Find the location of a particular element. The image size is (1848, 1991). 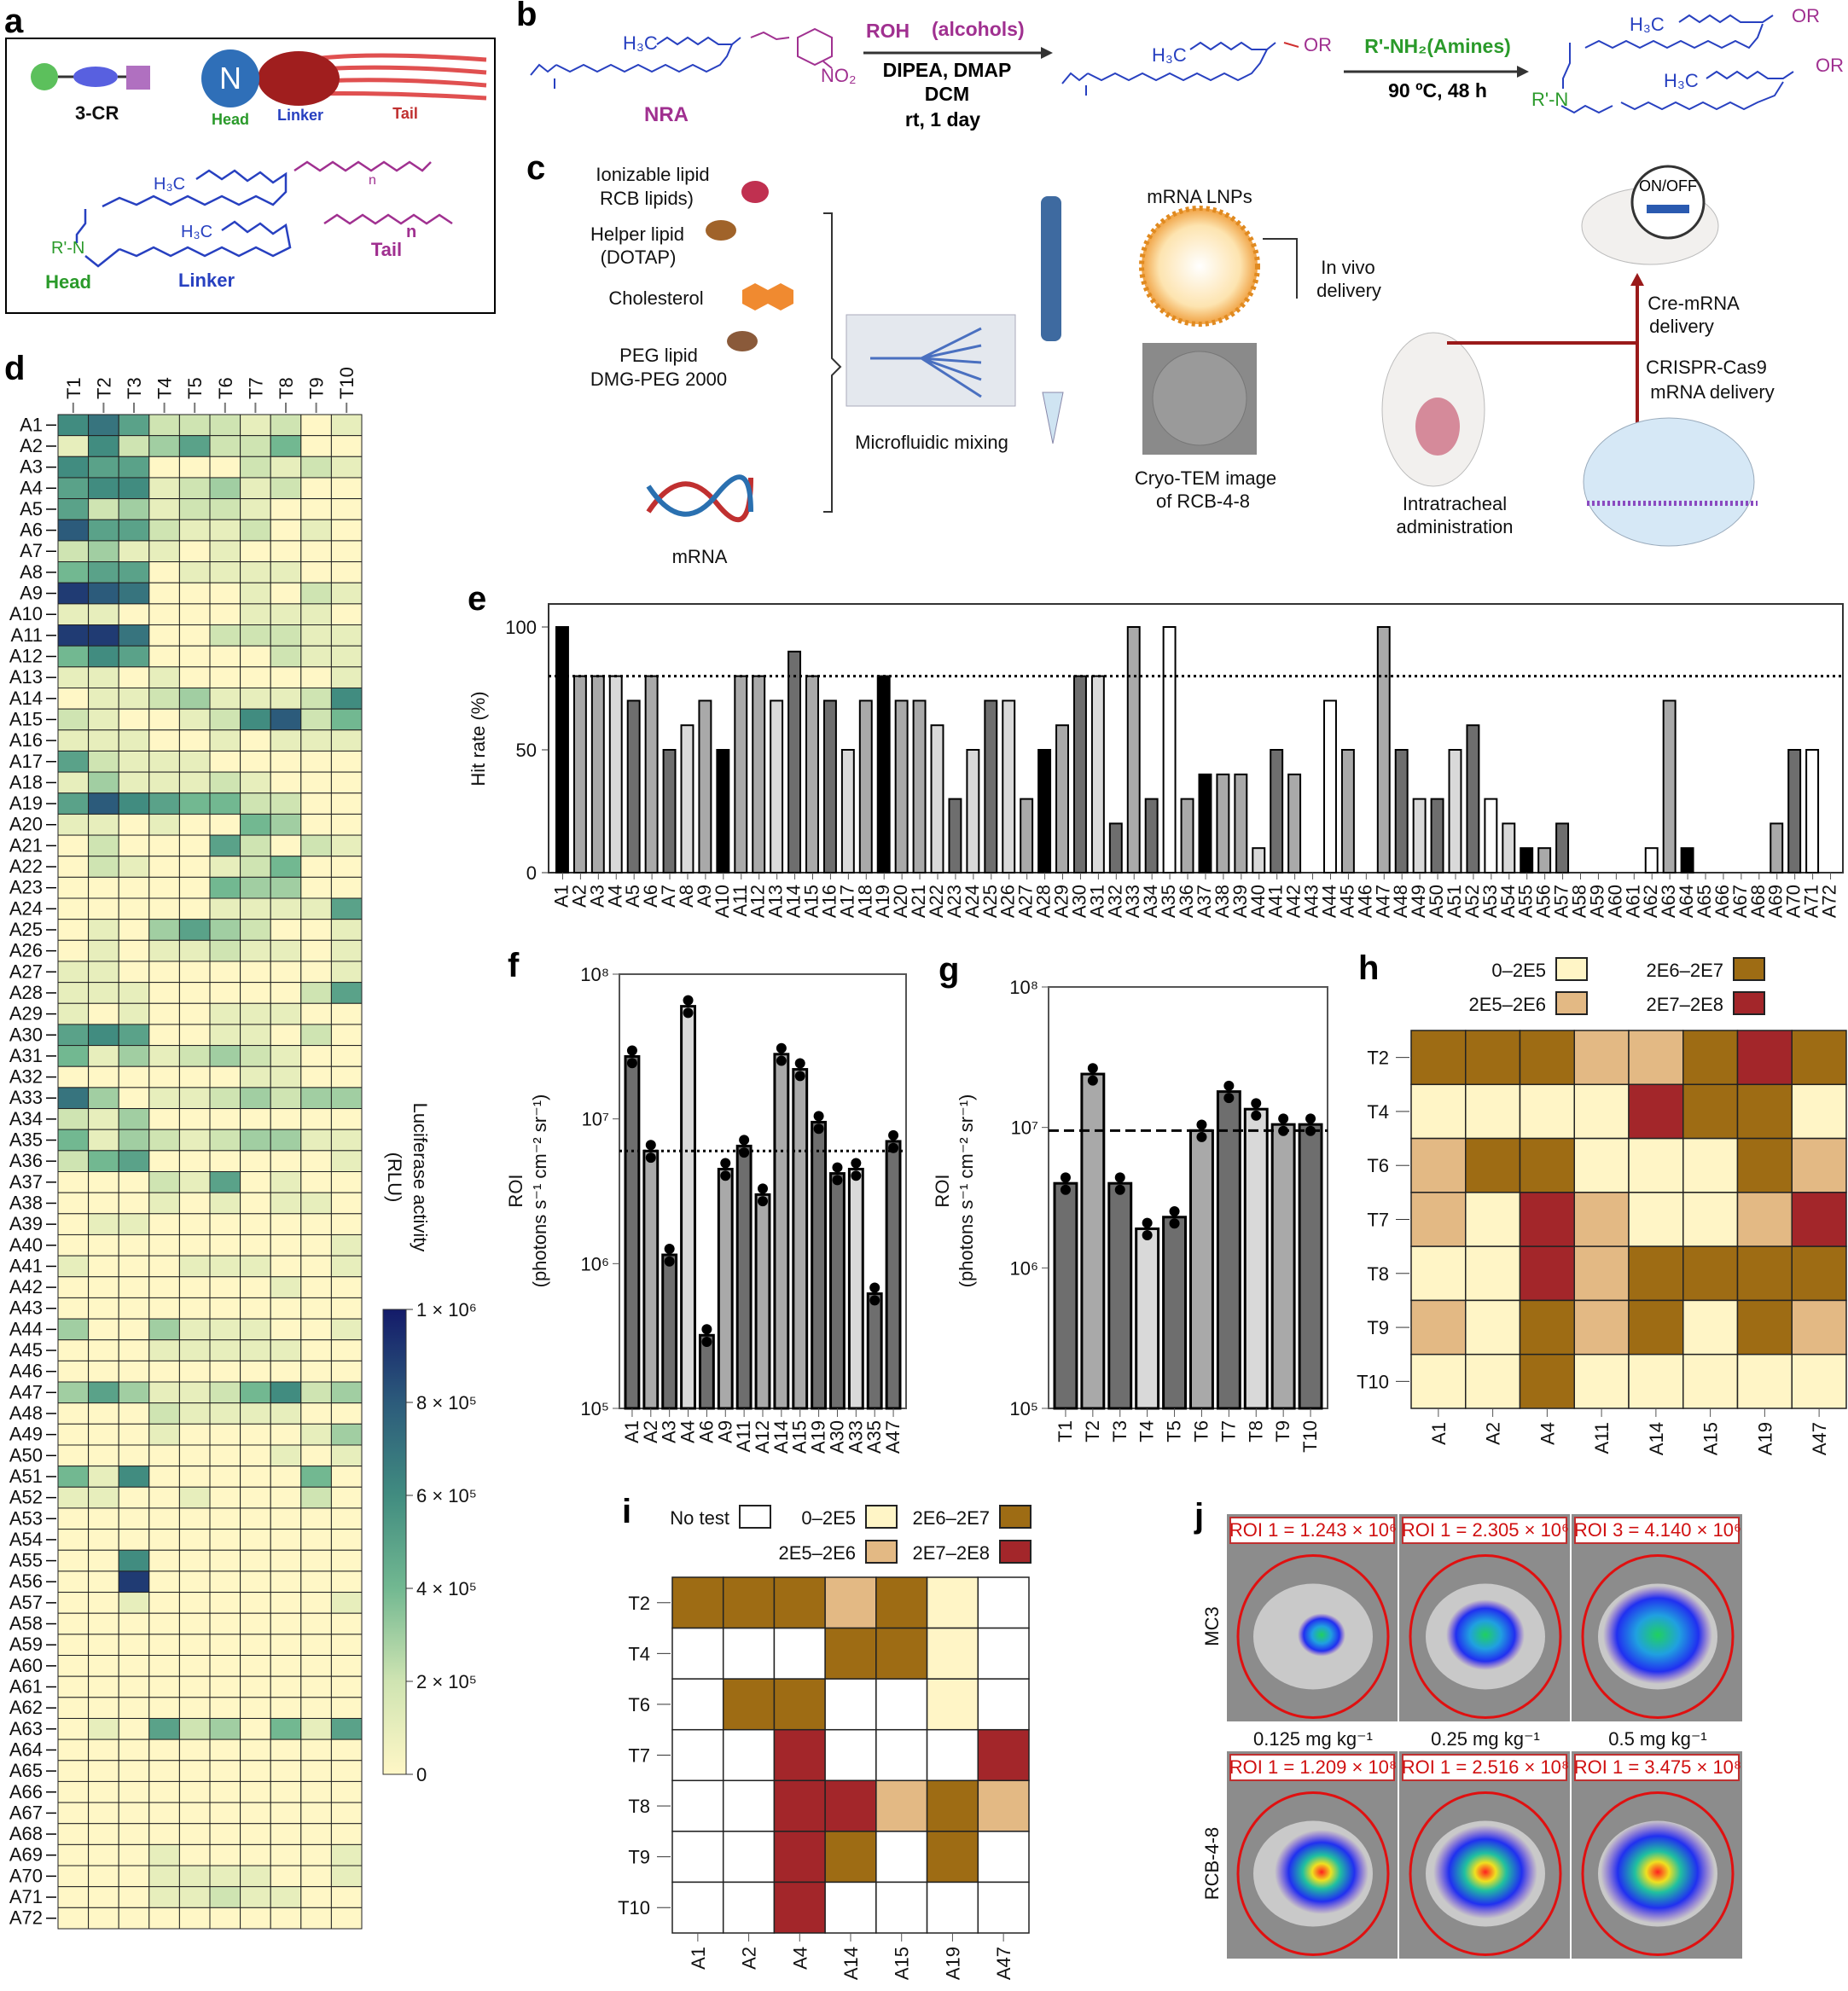

row-label: T2 is located at coordinates (639, 1603).